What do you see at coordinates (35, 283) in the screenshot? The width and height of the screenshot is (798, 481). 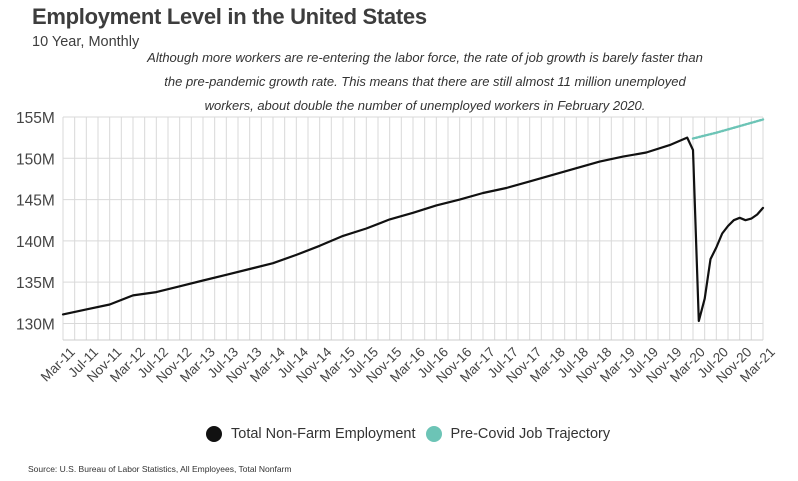 I see `y-tick-label: 135M` at bounding box center [35, 283].